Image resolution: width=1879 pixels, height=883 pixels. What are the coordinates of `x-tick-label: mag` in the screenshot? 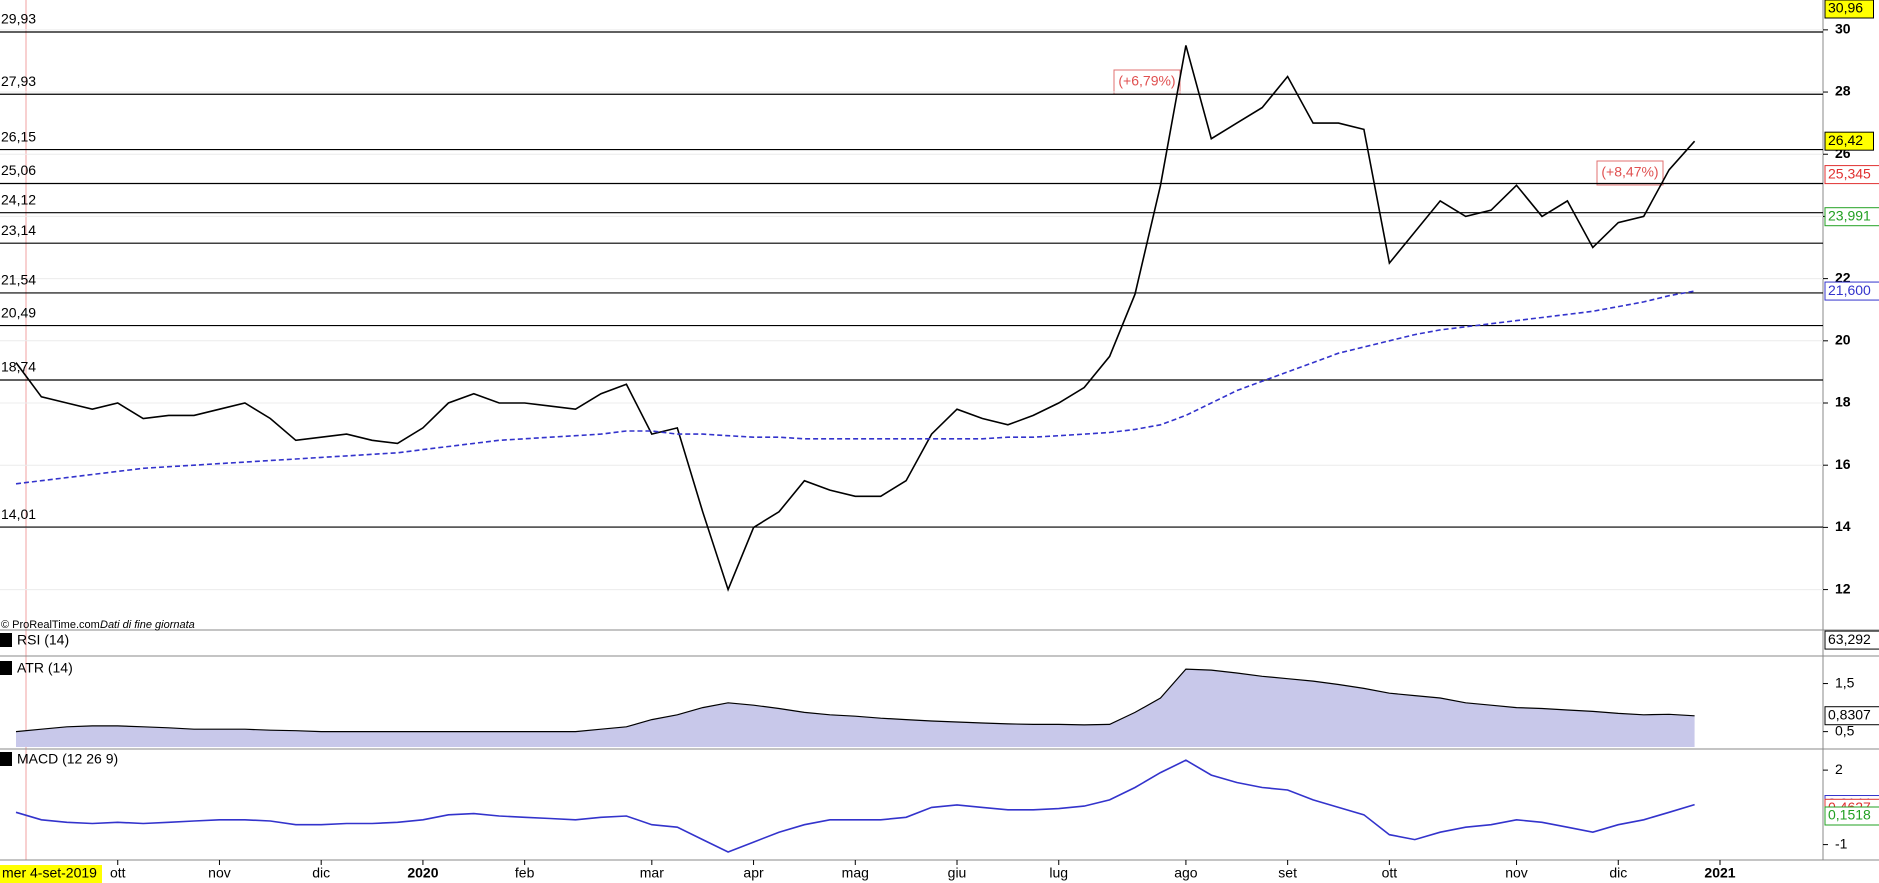 It's located at (855, 873).